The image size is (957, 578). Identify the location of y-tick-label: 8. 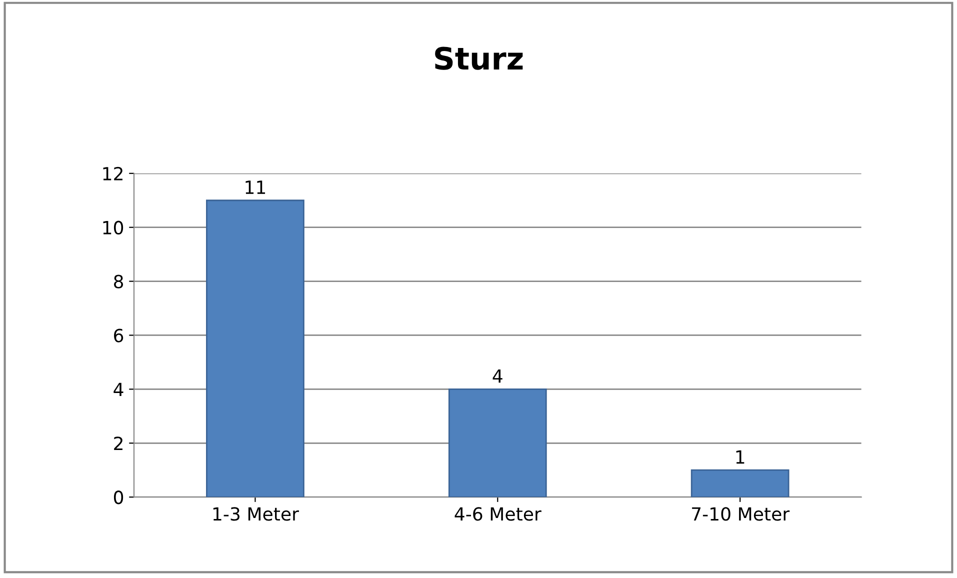
(119, 281).